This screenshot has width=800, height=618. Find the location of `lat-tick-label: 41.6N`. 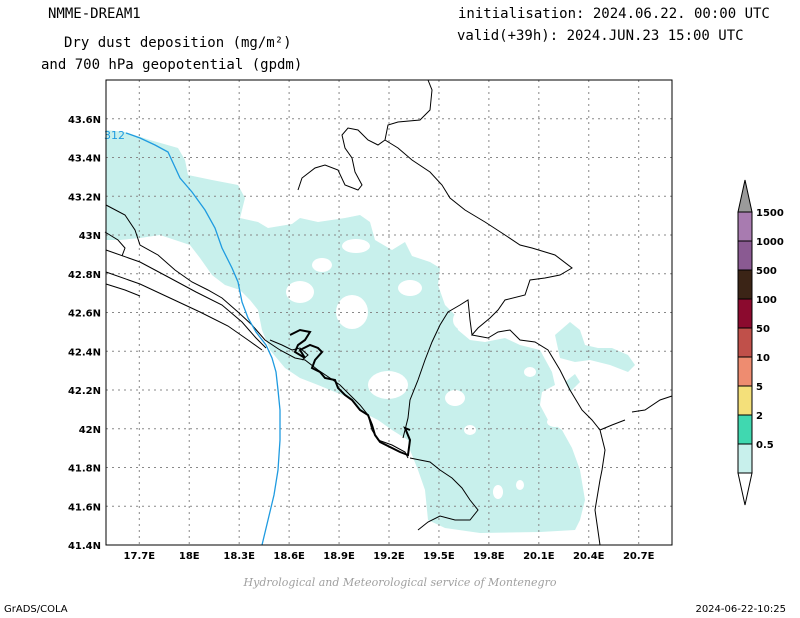

lat-tick-label: 41.6N is located at coordinates (84, 507).